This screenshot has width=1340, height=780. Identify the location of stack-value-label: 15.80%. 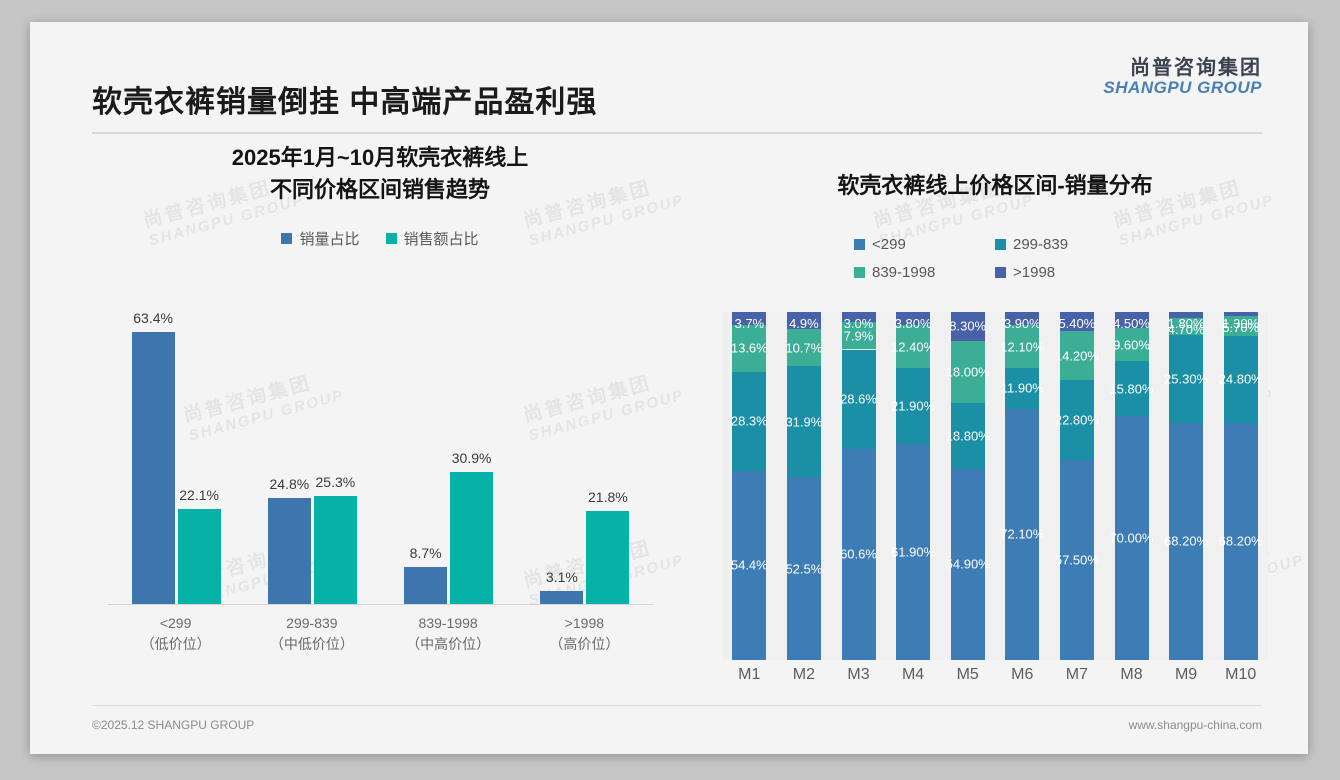
(1131, 389).